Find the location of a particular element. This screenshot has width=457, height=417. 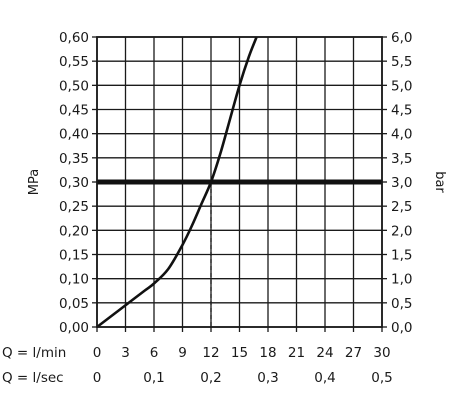

y-tick-label-left-4: 0,20 is located at coordinates (74, 231).